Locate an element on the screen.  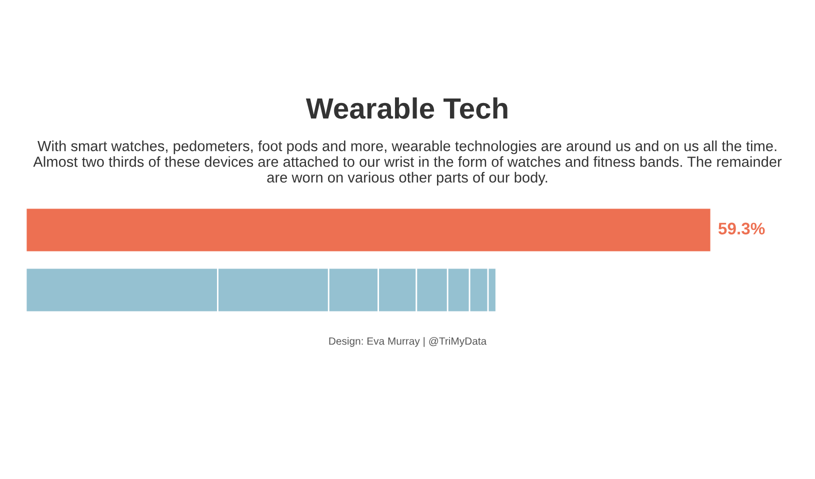
text: Design: Eva Murray | @TriMyData is located at coordinates (408, 342).